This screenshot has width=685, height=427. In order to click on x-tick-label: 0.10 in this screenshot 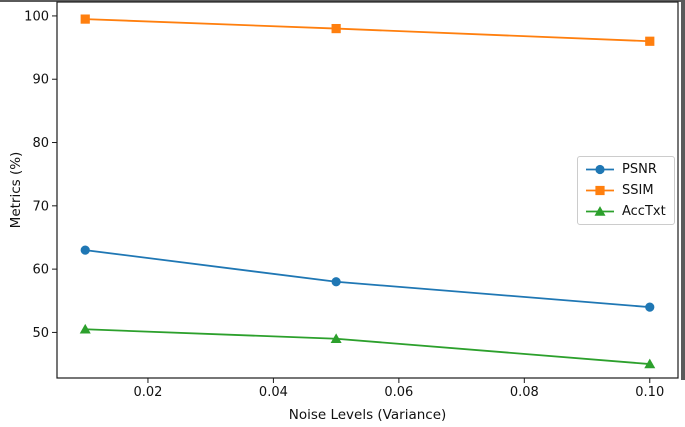, I will do `click(649, 392)`.